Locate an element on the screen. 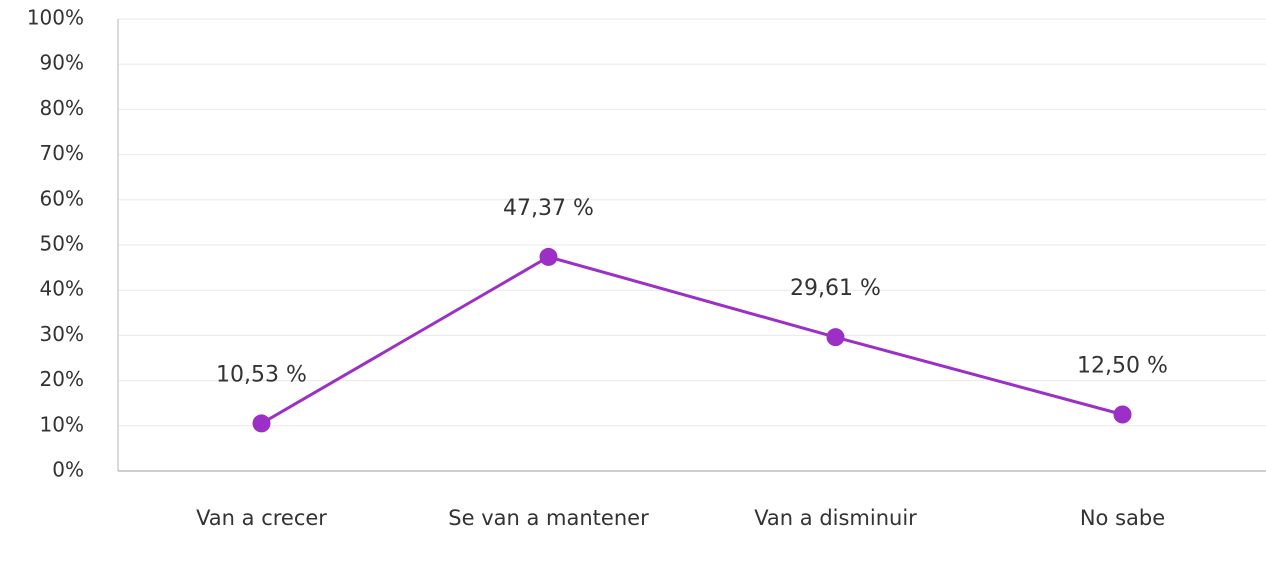 The image size is (1266, 564). y-tick-label: 30% is located at coordinates (62, 334).